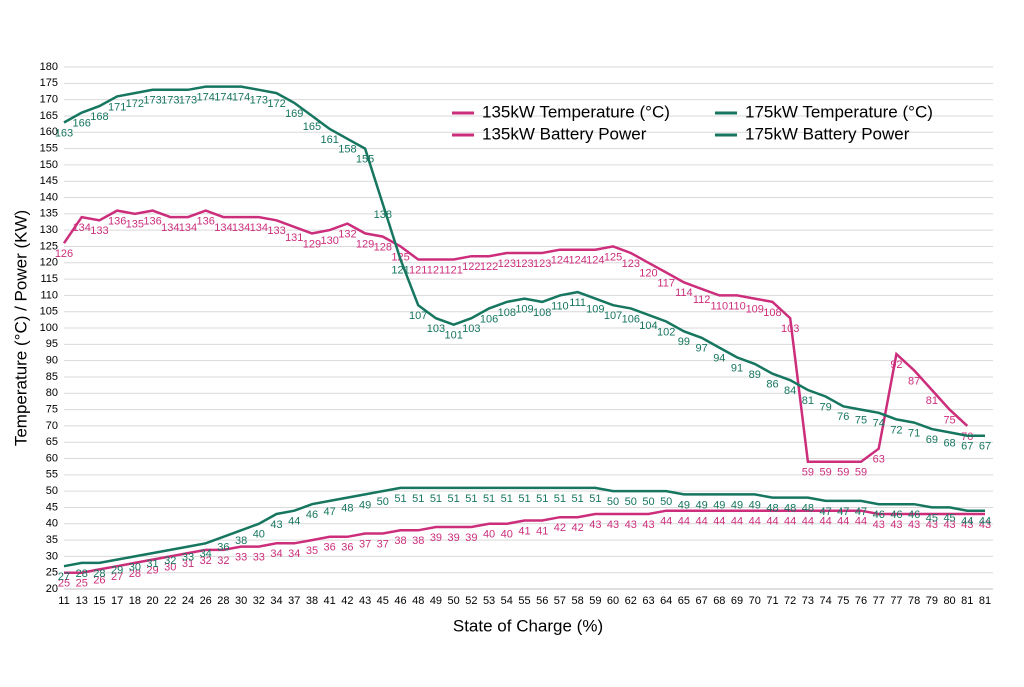  Describe the element at coordinates (879, 460) in the screenshot. I see `data-label: 63` at that location.